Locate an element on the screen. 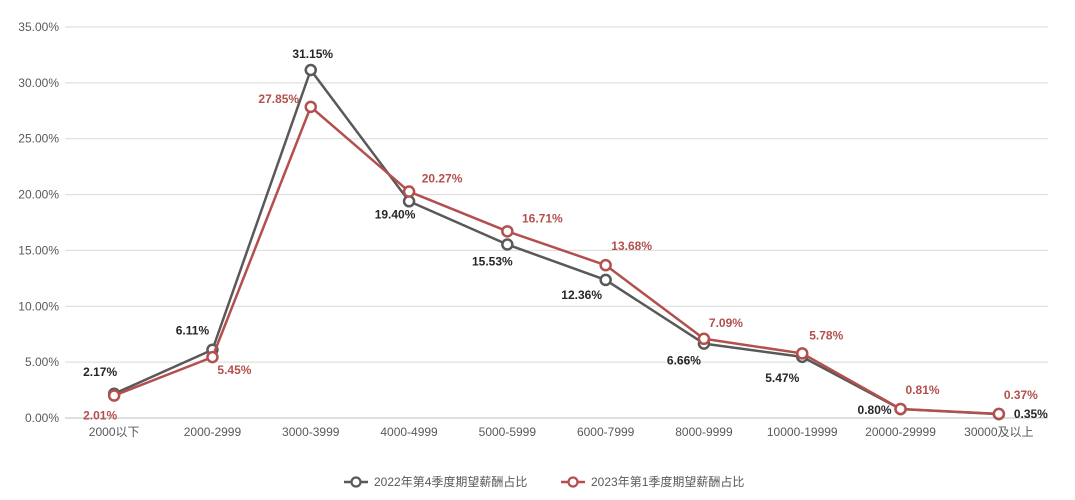 Image resolution: width=1075 pixels, height=500 pixels. data-label: 6.66% is located at coordinates (684, 361).